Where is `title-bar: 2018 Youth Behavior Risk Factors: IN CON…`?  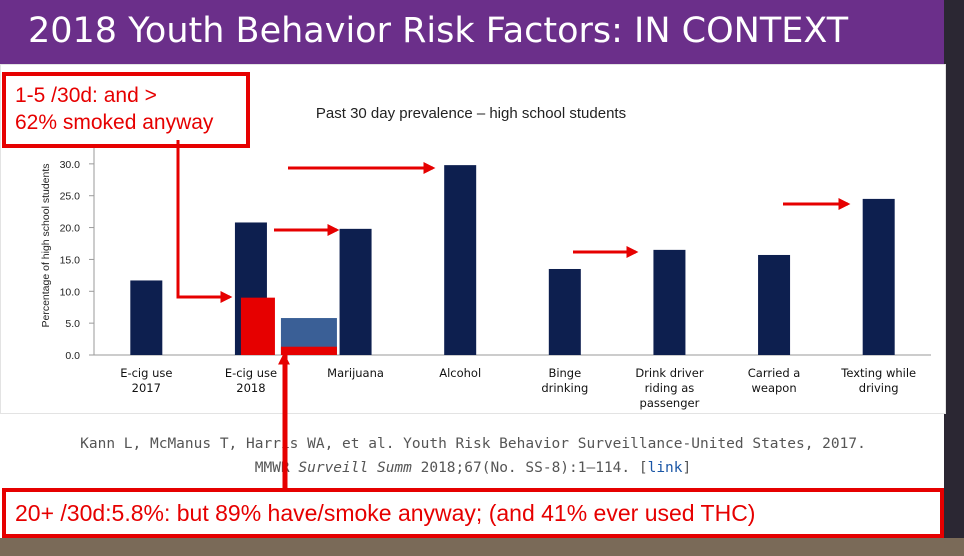
title-bar: 2018 Youth Behavior Risk Factors: IN CON… is located at coordinates (482, 32).